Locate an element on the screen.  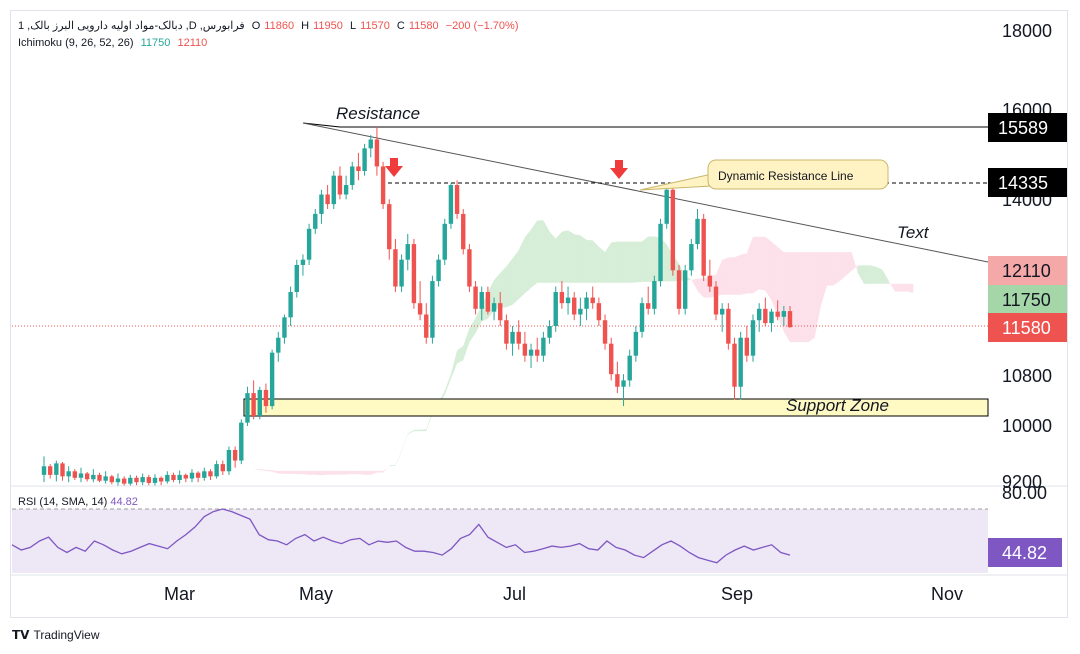
tradingview-logo-icon: 𝗧𝗩 is located at coordinates (21, 635).